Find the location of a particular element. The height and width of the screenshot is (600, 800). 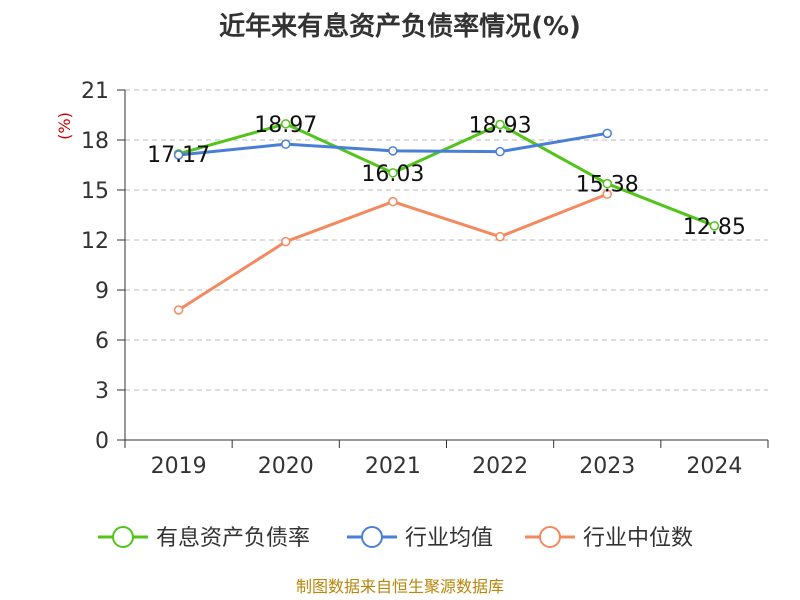

source-note: 制图数据来自恒生聚源数据库 is located at coordinates (400, 586).